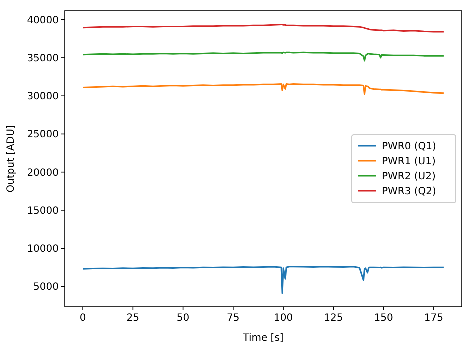 The image size is (473, 347). What do you see at coordinates (43, 250) in the screenshot?
I see `y-tick-label: 10000` at bounding box center [43, 250].